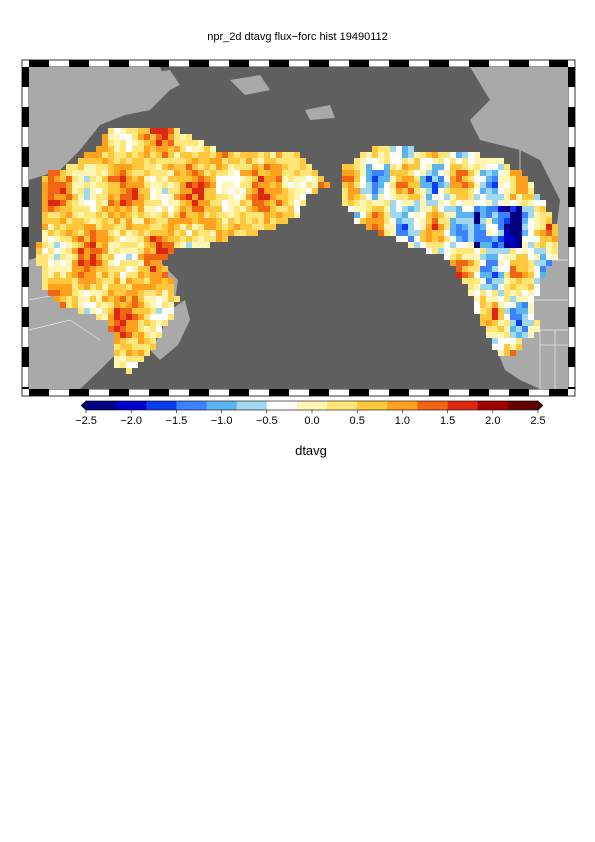 This screenshot has height=842, width=595. Describe the element at coordinates (342, 405) in the screenshot. I see `colorbar-cell` at that location.